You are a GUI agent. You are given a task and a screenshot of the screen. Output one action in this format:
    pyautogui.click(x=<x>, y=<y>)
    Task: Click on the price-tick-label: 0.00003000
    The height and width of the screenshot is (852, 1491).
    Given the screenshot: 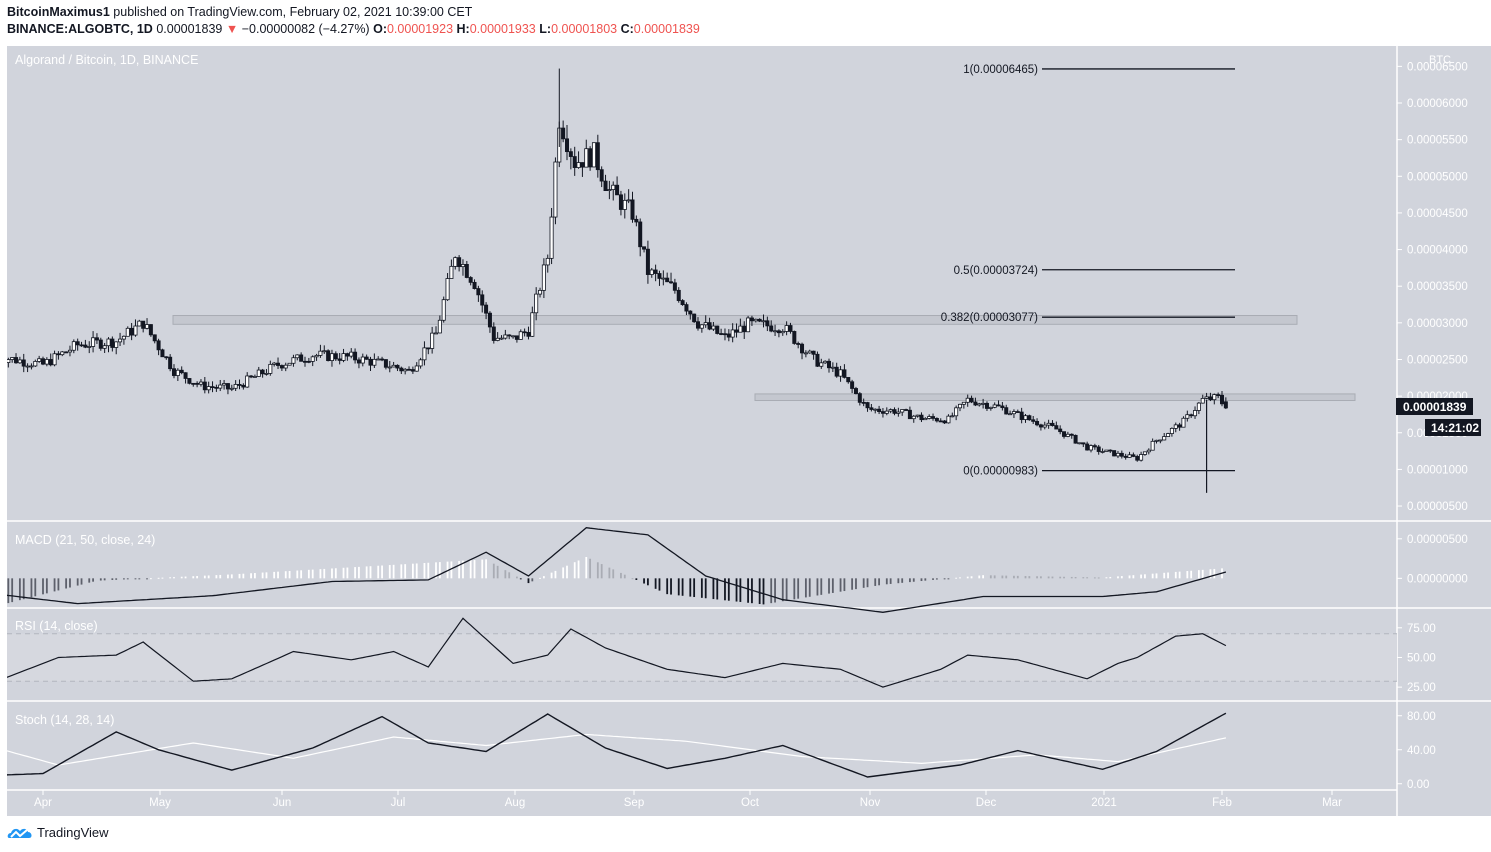 What is the action you would take?
    pyautogui.click(x=1437, y=324)
    